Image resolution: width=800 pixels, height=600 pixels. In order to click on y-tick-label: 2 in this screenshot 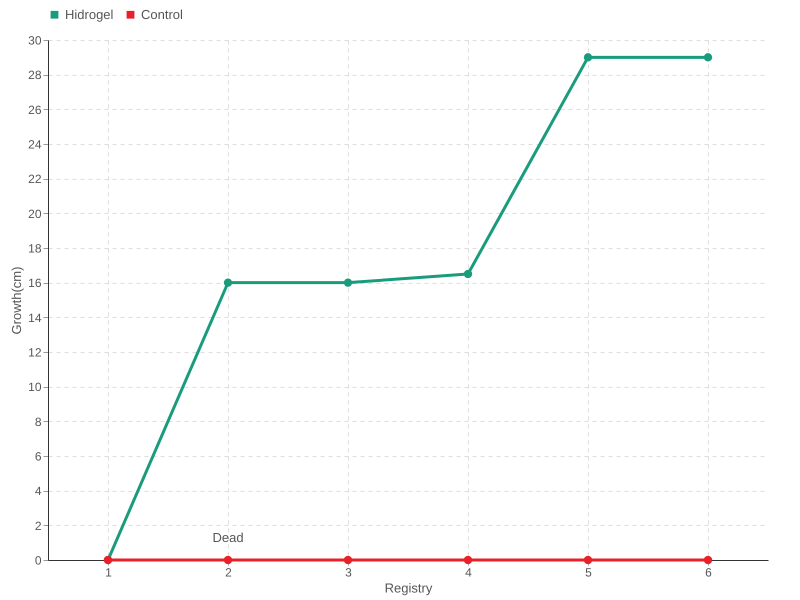, I will do `click(38, 525)`.